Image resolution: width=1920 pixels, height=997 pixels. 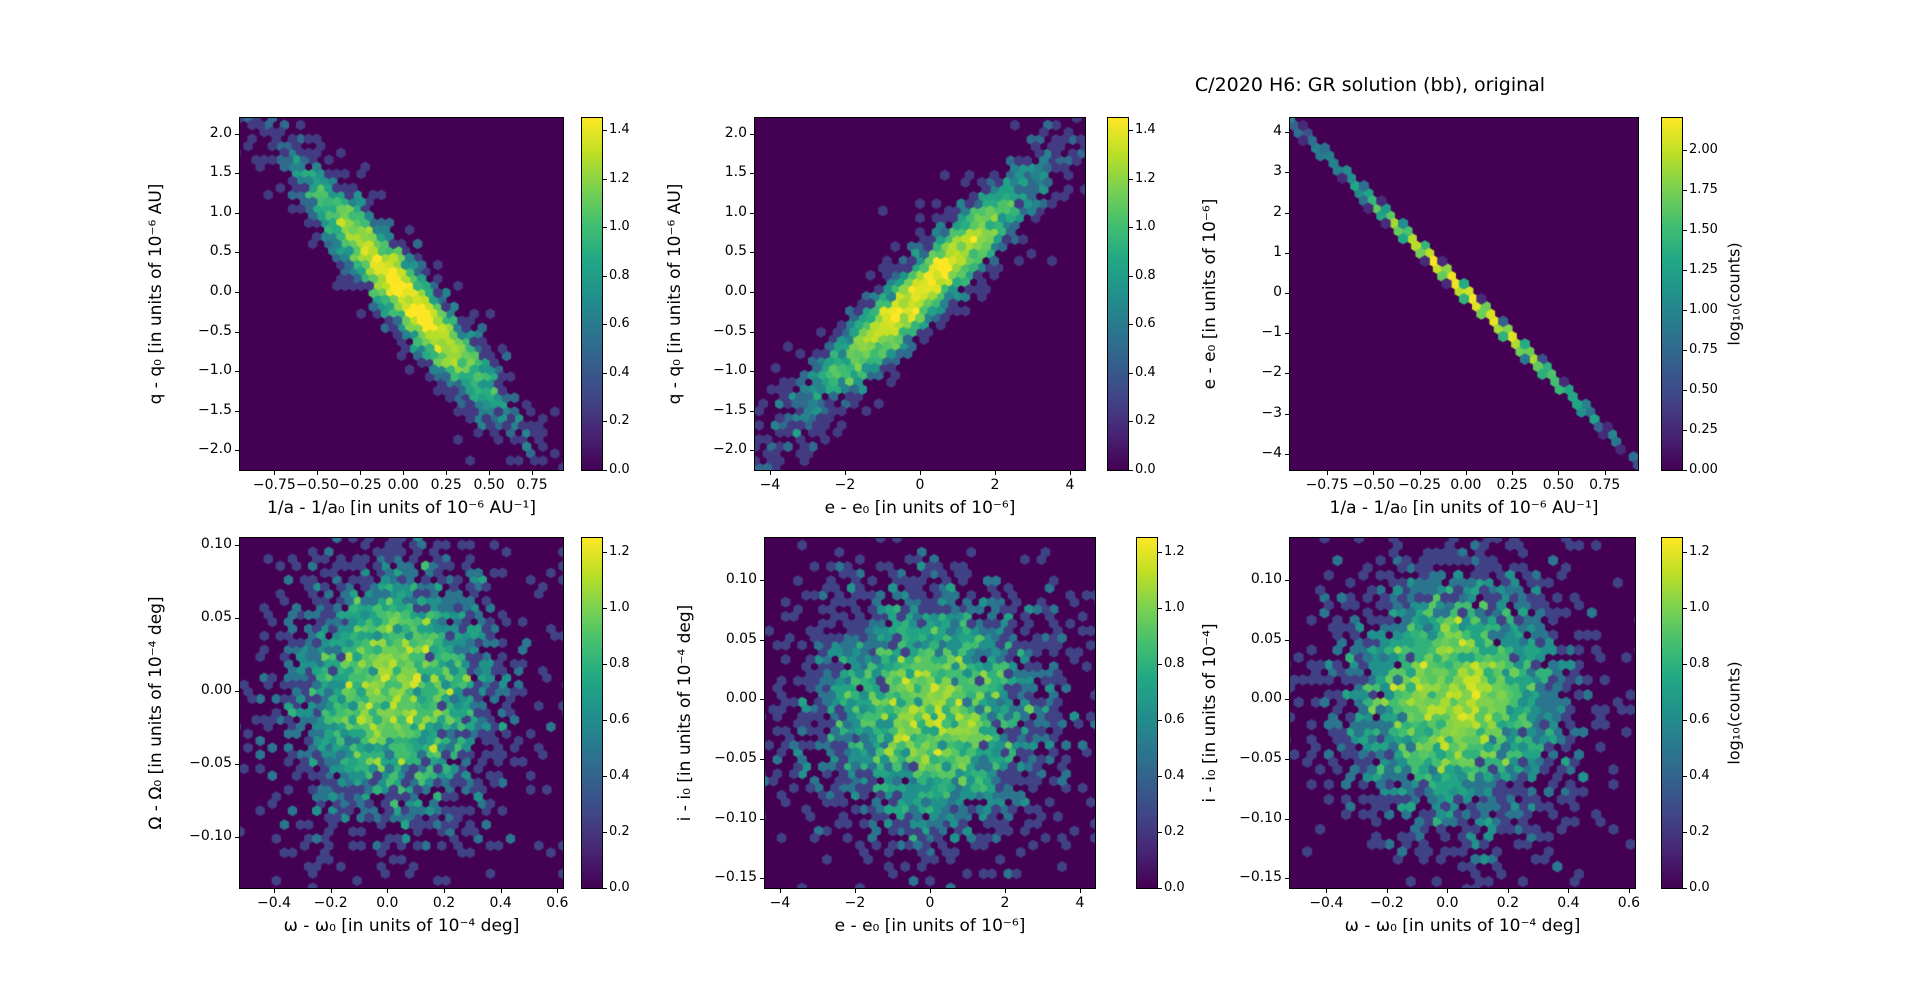 I want to click on x-axis-label-bottom-left: ω - ω₀ [in units of 10⁻⁴ deg], so click(x=401, y=926).